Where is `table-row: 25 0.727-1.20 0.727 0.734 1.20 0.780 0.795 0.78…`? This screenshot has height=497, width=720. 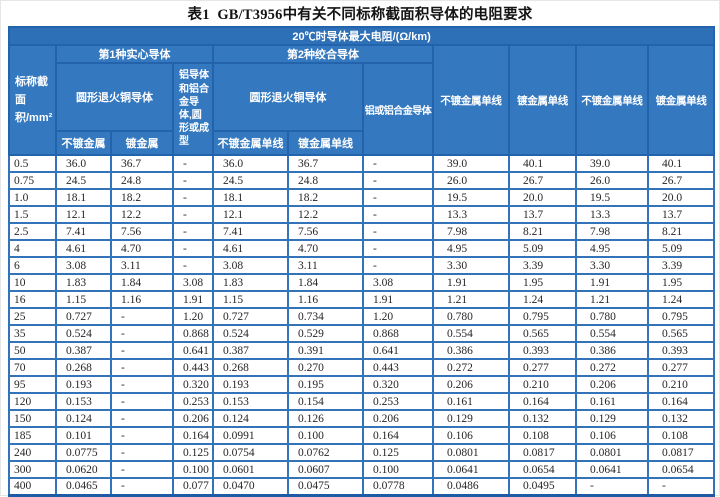 table-row: 25 0.727-1.20 0.727 0.734 1.20 0.780 0.795 0.78… is located at coordinates (362, 316).